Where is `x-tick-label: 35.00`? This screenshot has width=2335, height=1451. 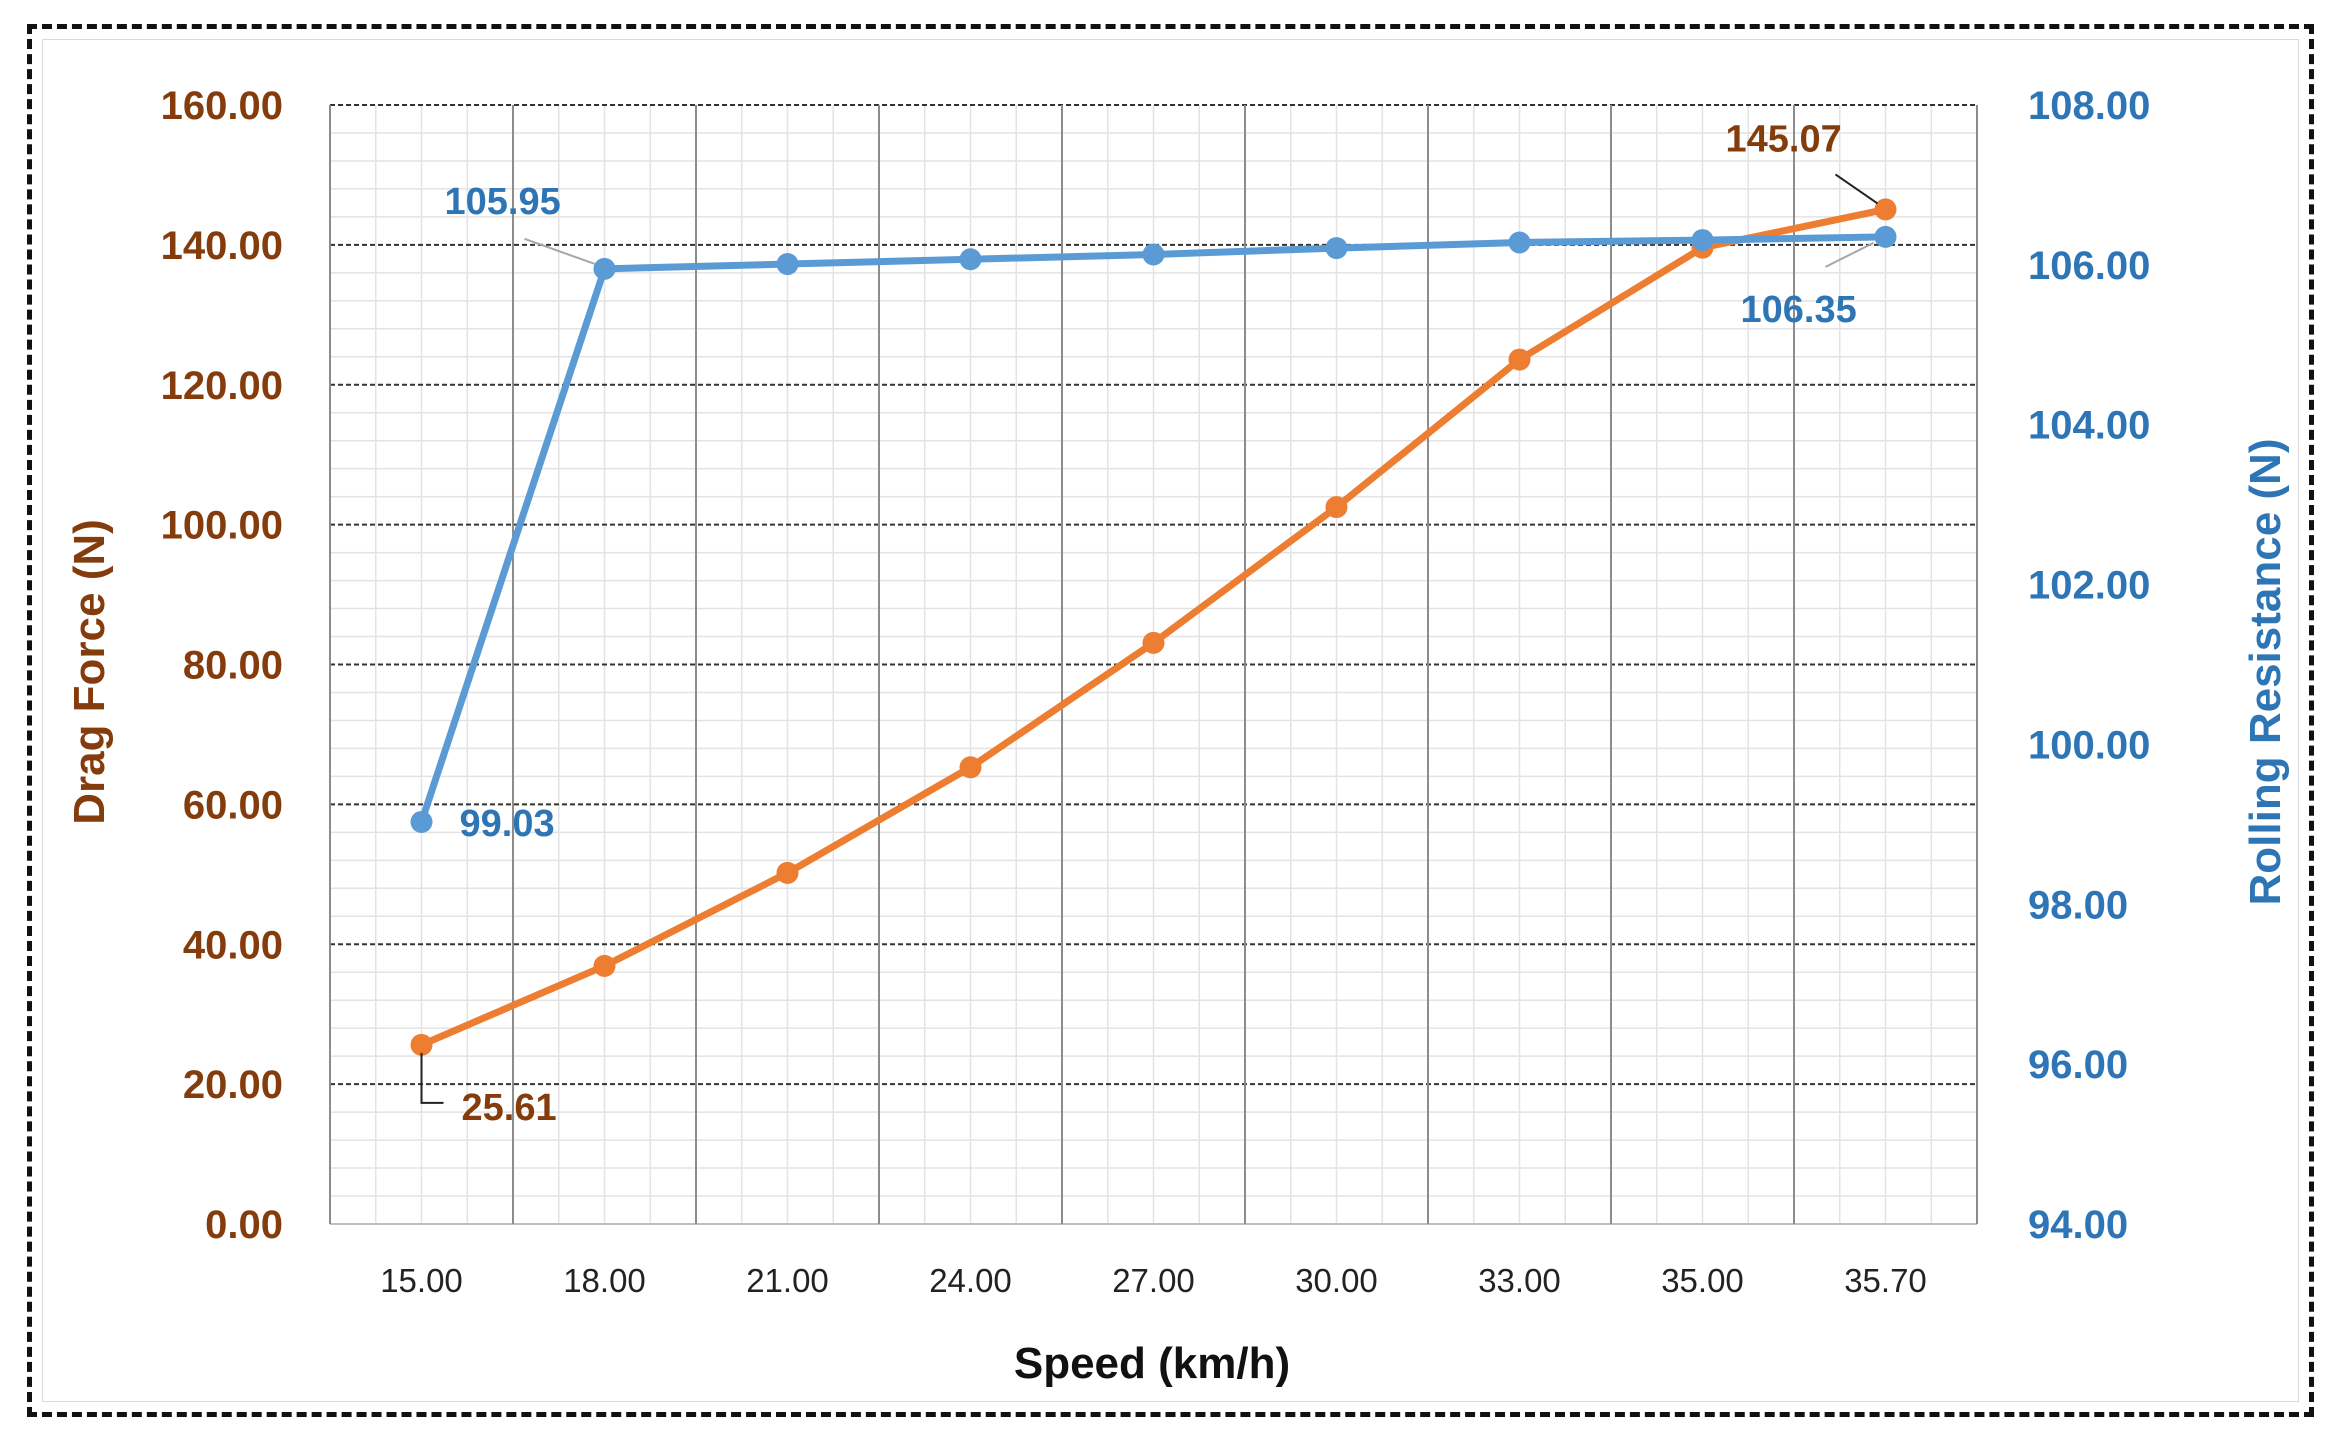
x-tick-label: 35.00 is located at coordinates (1702, 1280).